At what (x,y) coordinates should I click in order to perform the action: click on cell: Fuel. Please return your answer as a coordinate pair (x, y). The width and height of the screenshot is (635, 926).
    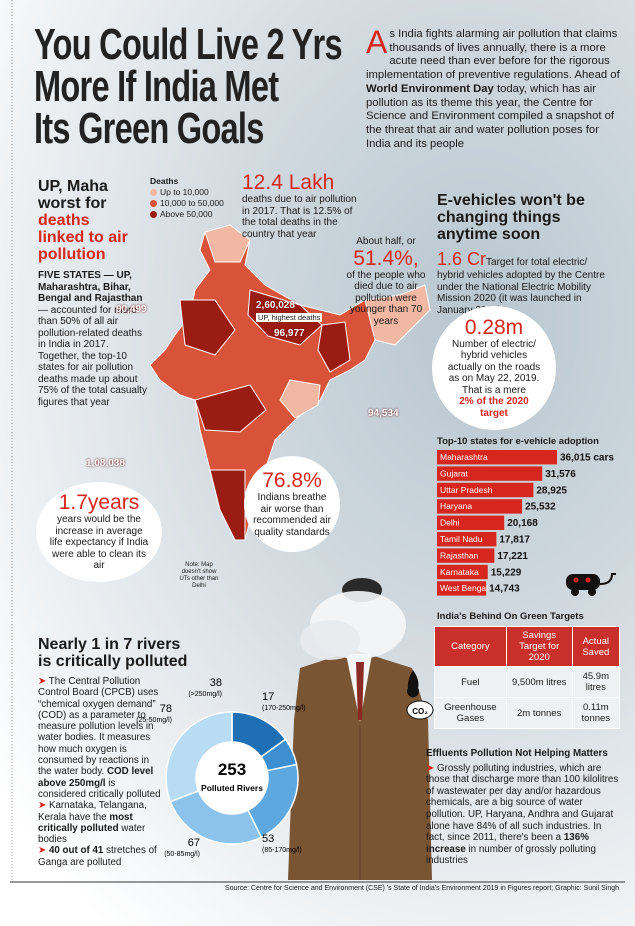
    Looking at the image, I should click on (470, 682).